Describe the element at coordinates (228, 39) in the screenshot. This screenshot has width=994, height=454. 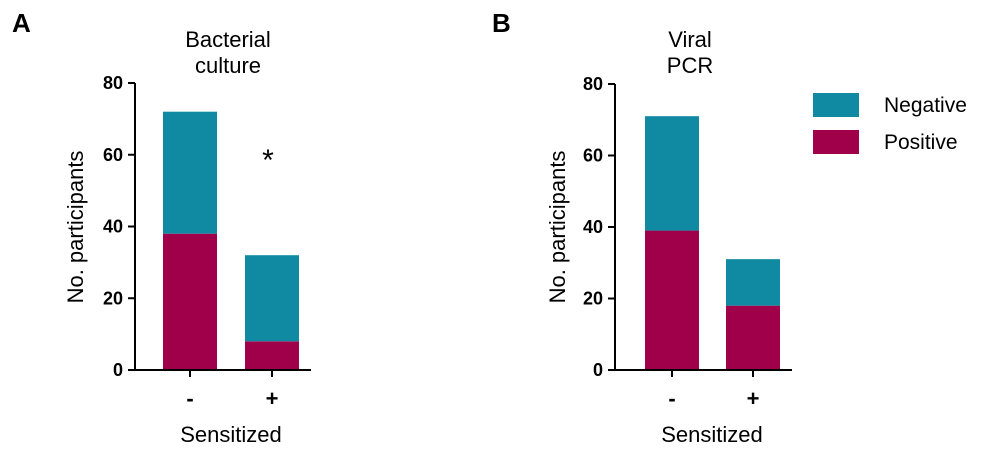
I see `panel-a-title-line-1: Bacterial` at that location.